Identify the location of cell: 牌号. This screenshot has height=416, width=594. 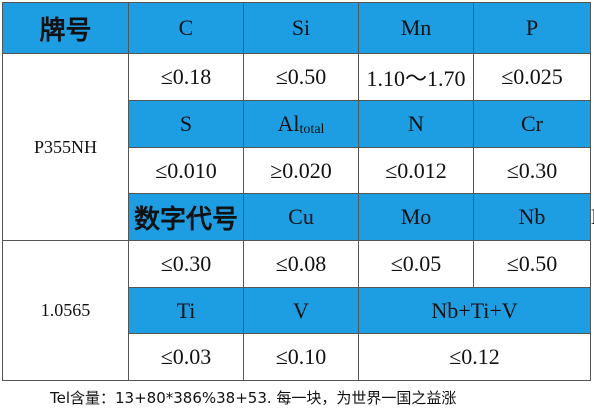
(65, 28).